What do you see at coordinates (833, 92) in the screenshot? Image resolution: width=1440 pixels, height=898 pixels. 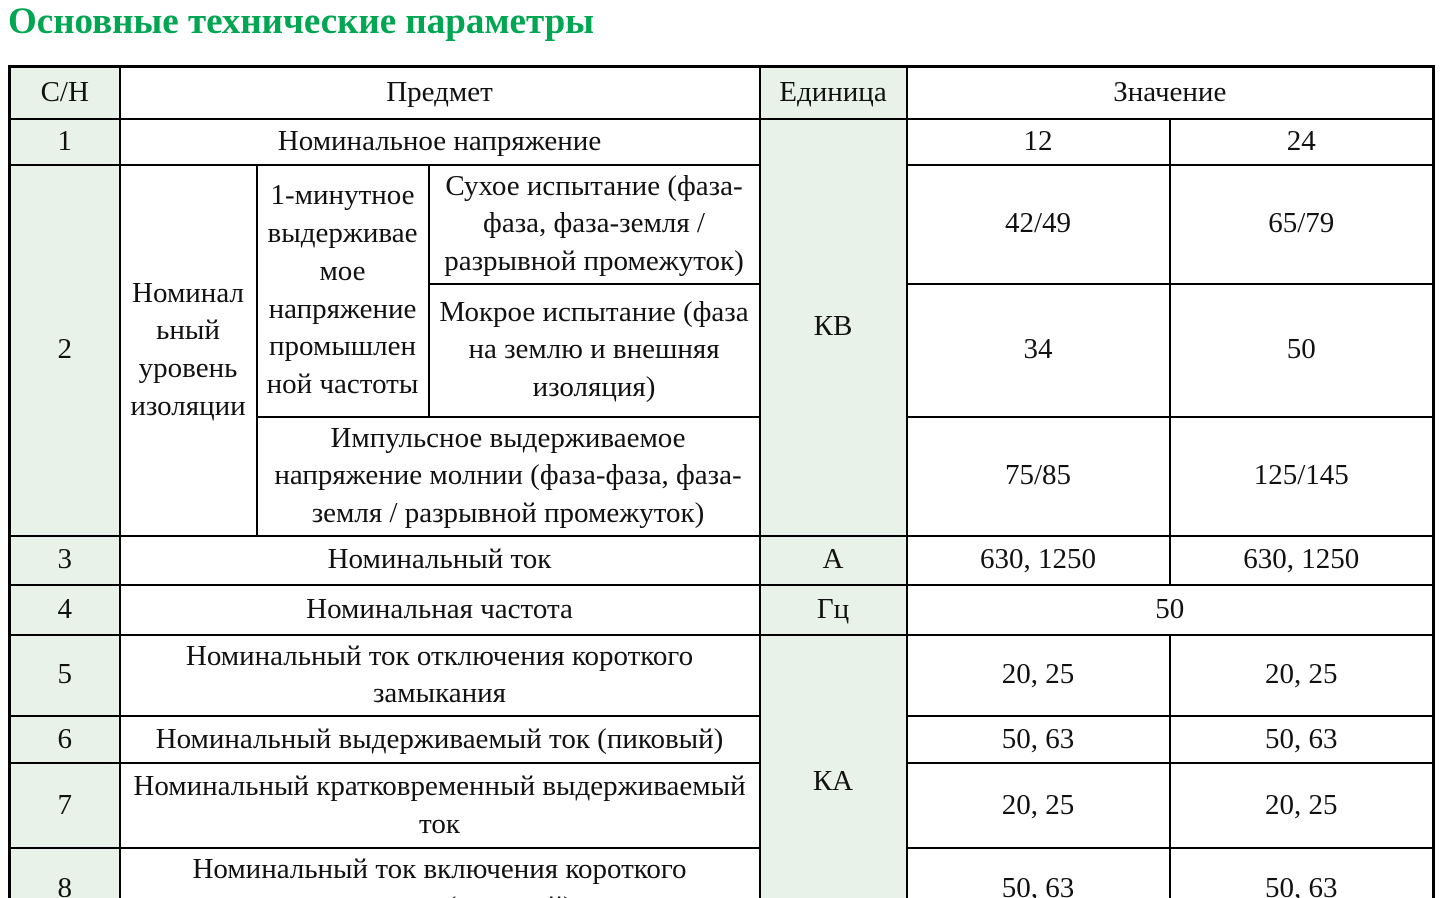 I see `header-unit: Единица` at bounding box center [833, 92].